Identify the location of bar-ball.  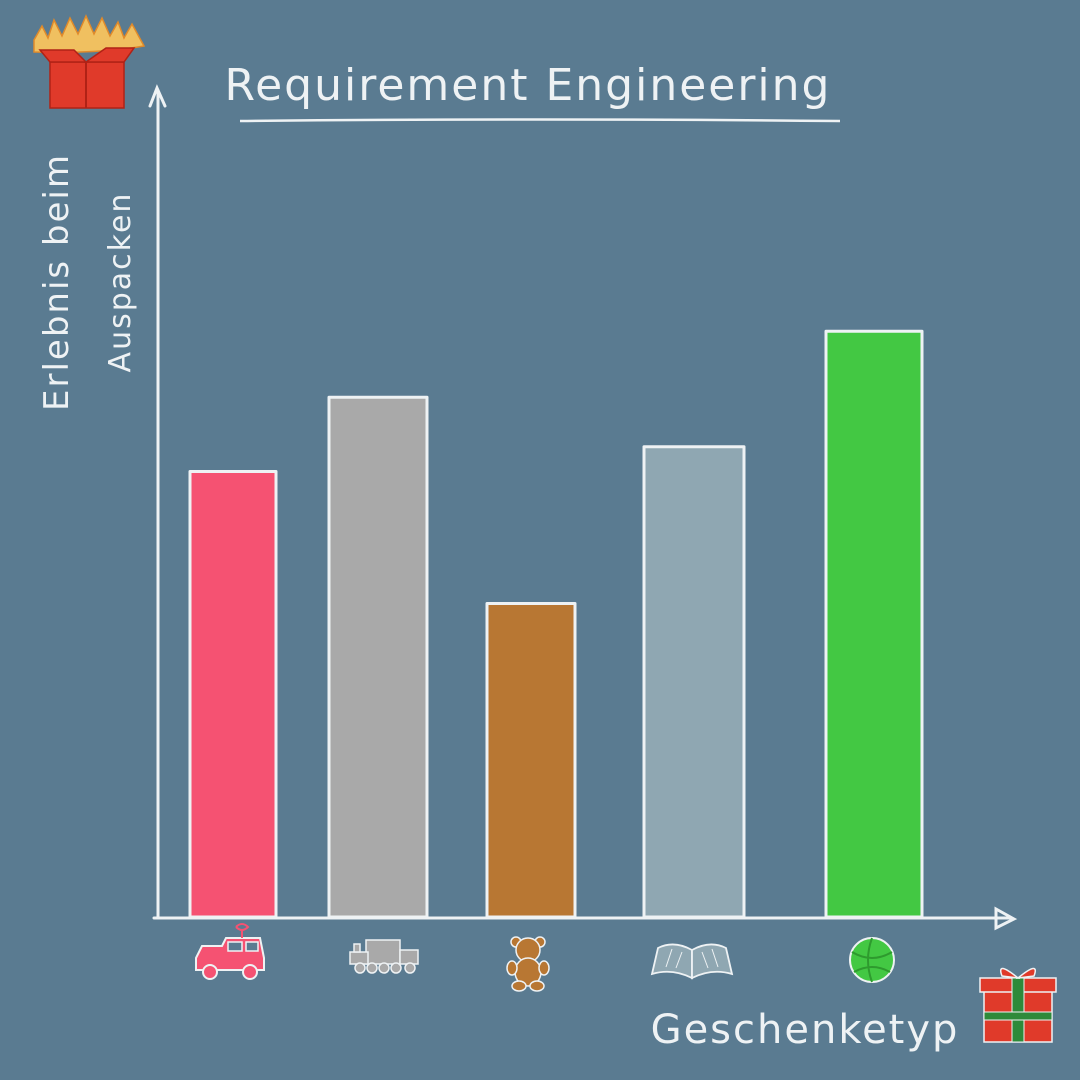
(874, 624).